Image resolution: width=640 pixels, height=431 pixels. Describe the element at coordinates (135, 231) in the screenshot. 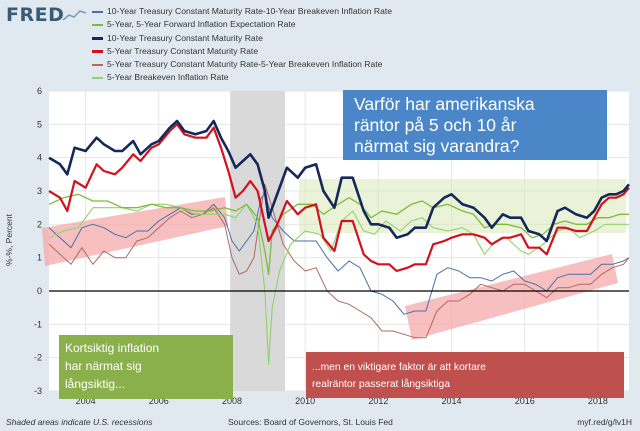

I see `highlight-band-left` at that location.